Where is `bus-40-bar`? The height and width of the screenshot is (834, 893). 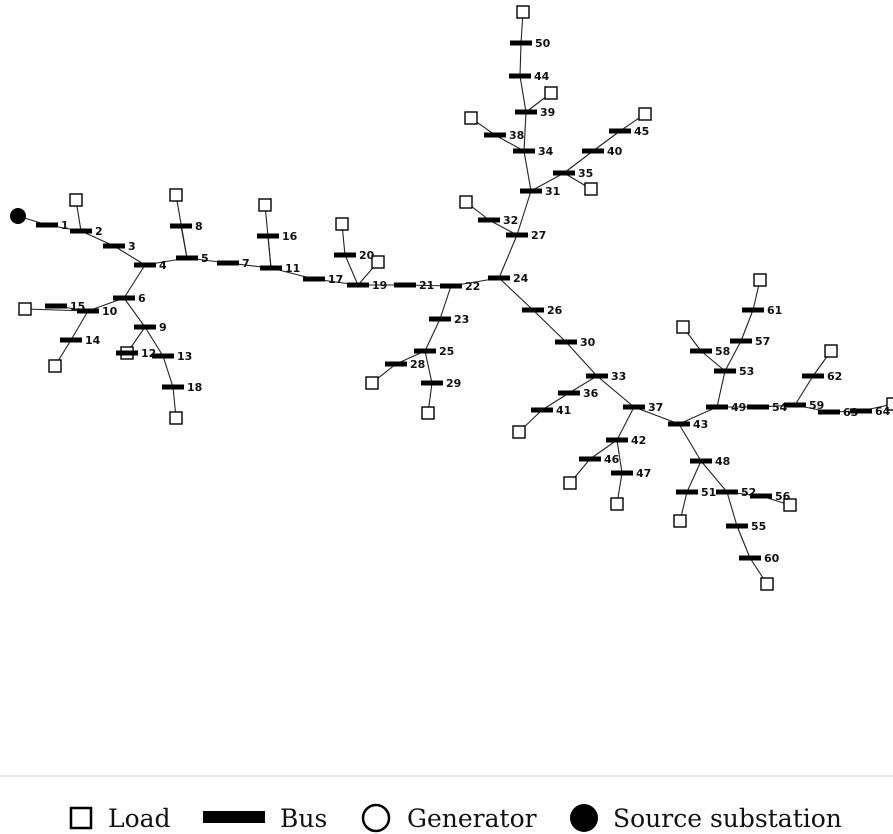
bus-40-bar is located at coordinates (593, 151).